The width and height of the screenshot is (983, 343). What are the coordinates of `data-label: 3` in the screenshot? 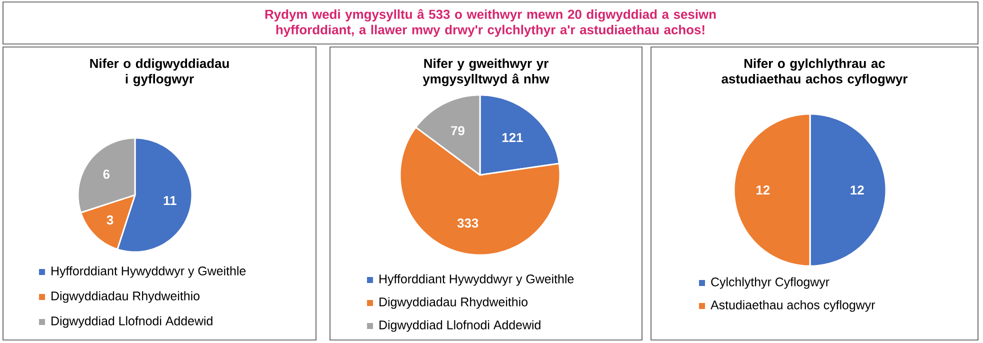 It's located at (110, 220).